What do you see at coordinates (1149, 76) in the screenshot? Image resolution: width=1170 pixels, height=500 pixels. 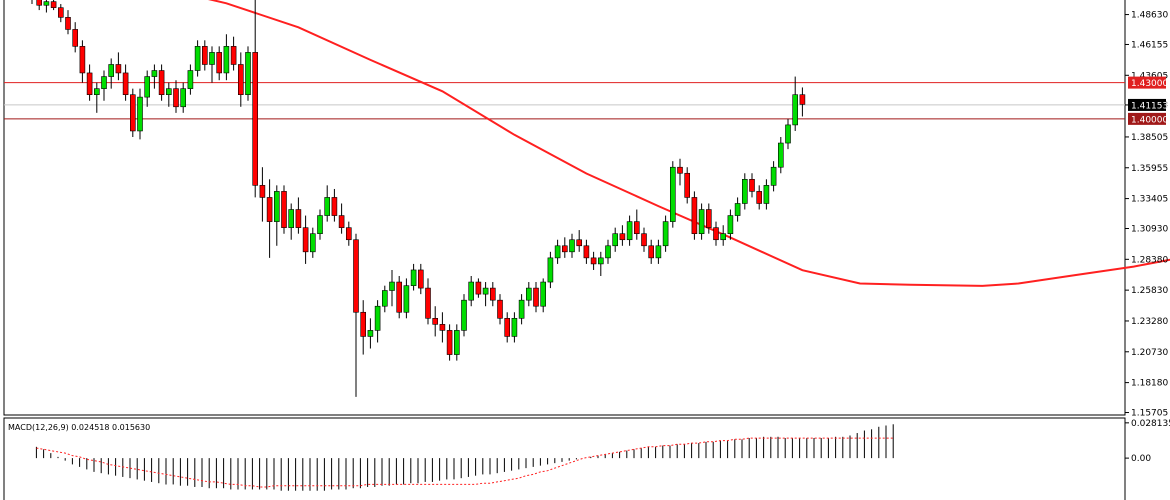 I see `price-tick-label: 1.43605` at bounding box center [1149, 76].